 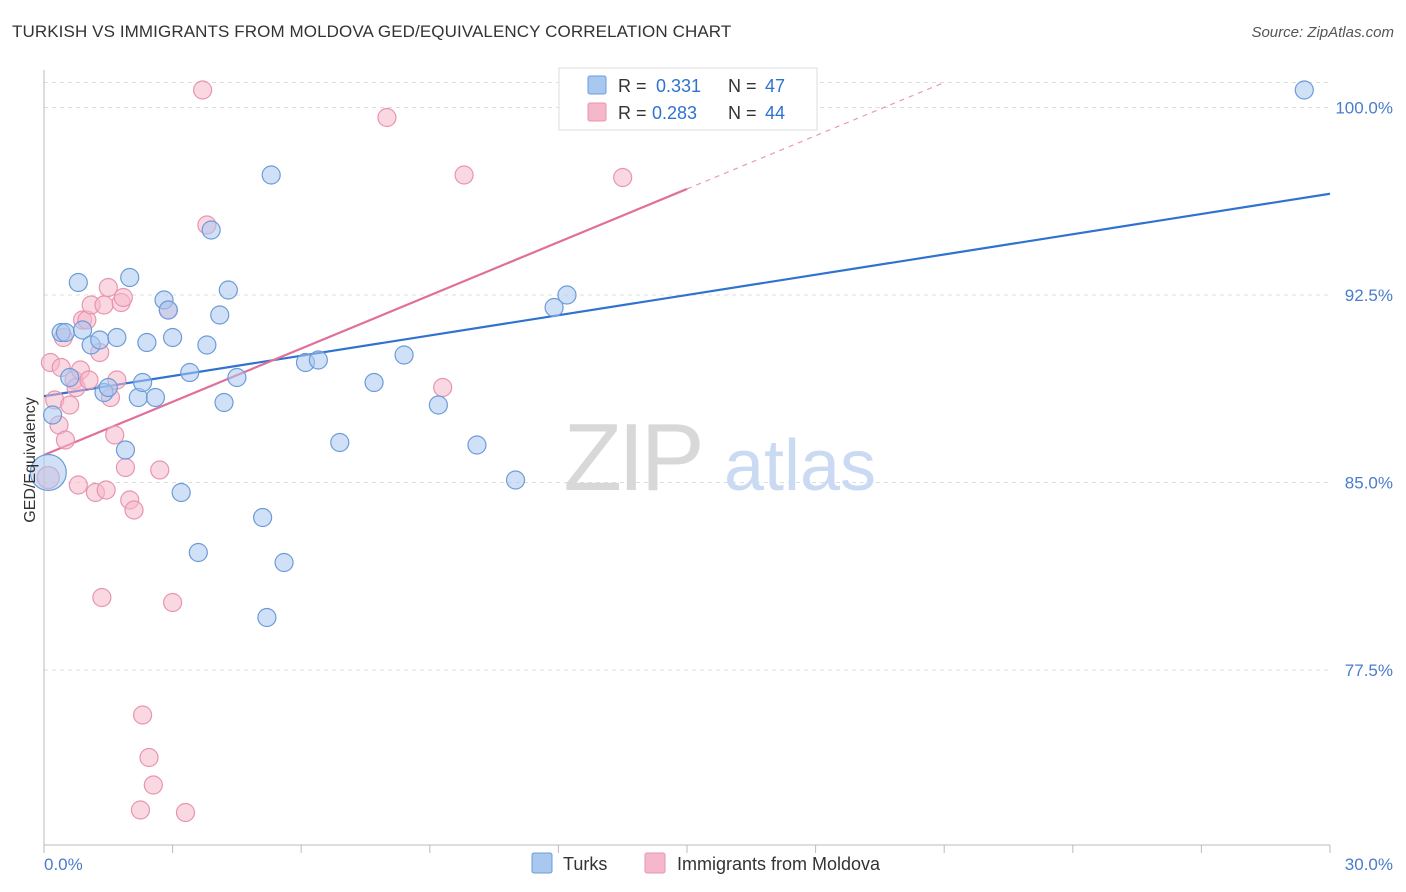 I want to click on bottom-legend-label-turks: Turks, so click(x=585, y=864).